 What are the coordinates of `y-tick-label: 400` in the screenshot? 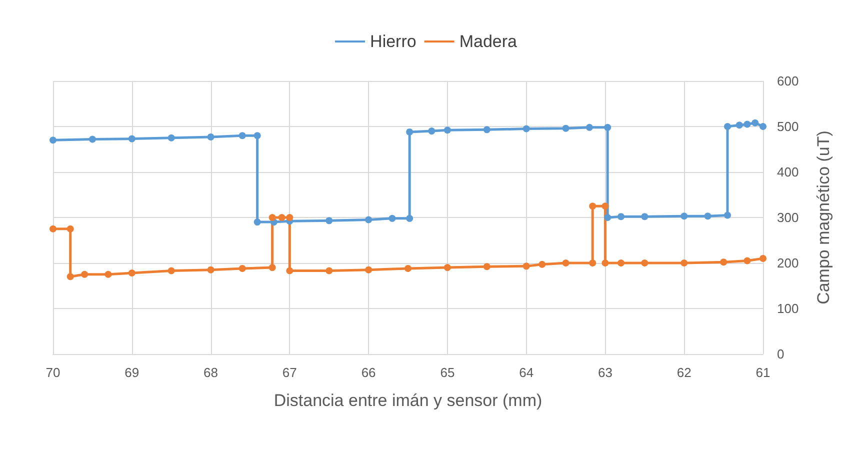 It's located at (788, 172).